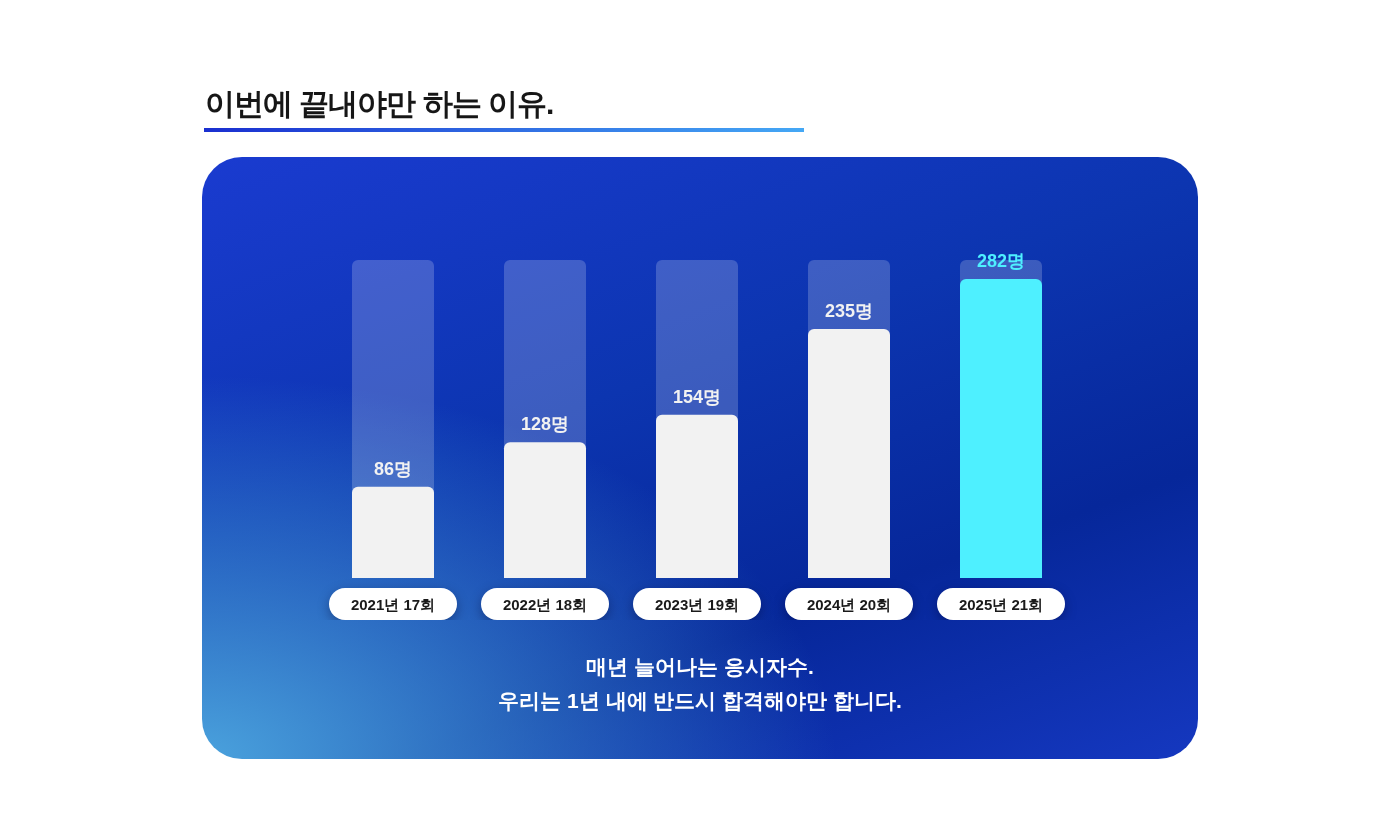 This screenshot has height=839, width=1400. I want to click on x-tick-label: 2025년 21회, so click(1001, 604).